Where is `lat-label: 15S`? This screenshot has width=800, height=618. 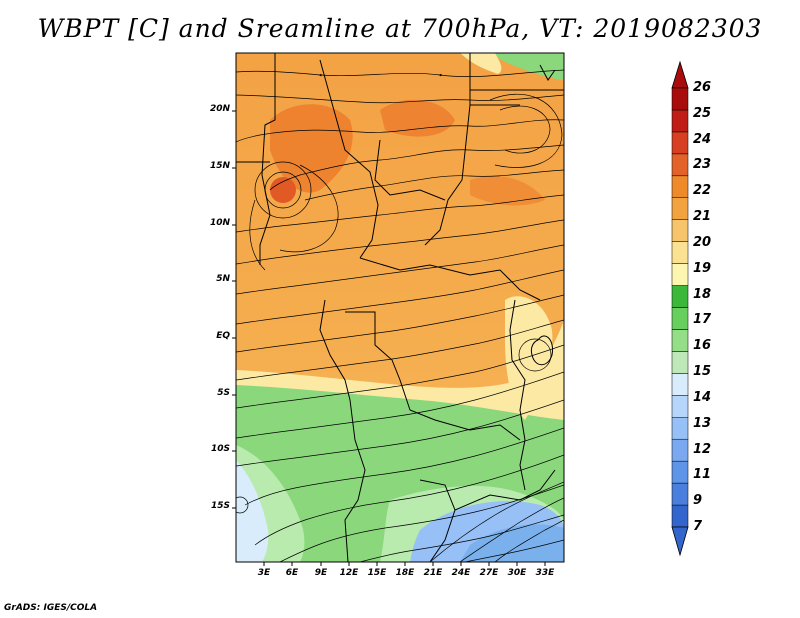 lat-label: 15S is located at coordinates (220, 506).